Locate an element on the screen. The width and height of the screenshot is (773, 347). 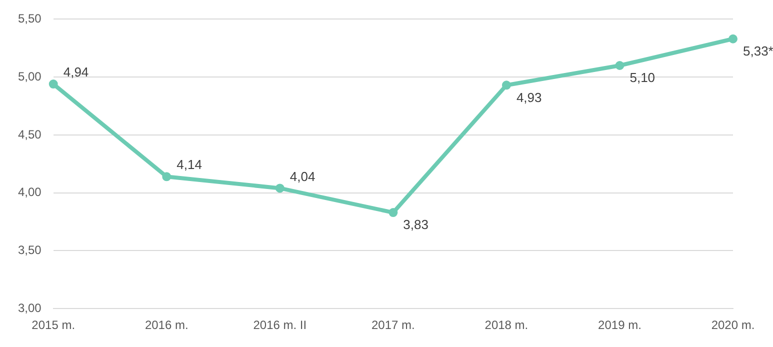
x-tick-label: 2017 m. is located at coordinates (393, 325).